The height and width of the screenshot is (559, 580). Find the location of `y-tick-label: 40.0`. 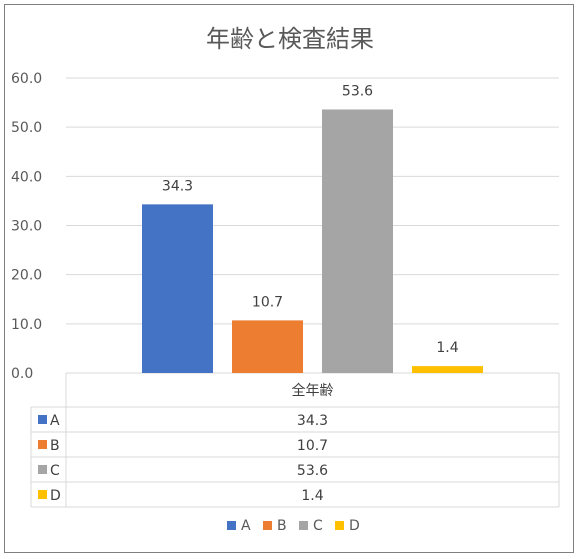

y-tick-label: 40.0 is located at coordinates (26, 177).